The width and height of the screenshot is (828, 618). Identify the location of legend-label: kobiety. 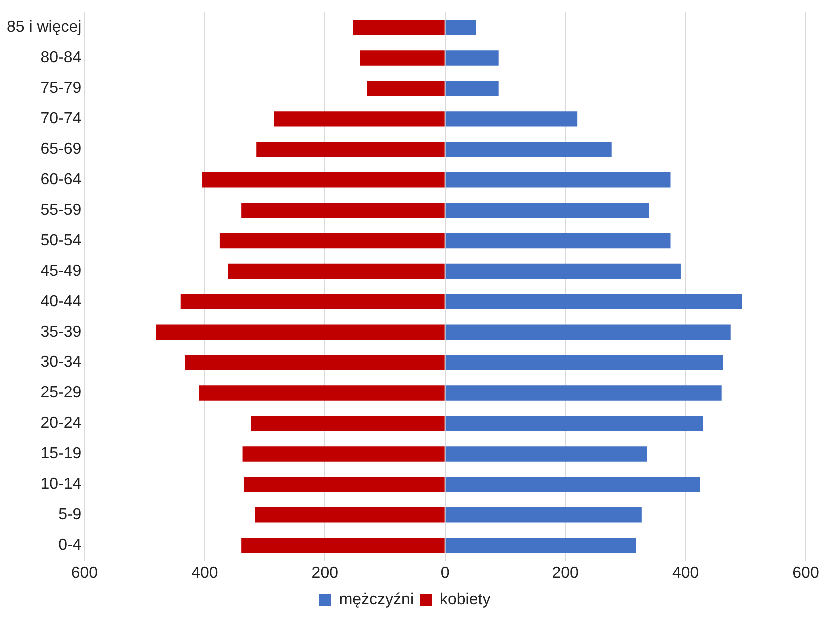
(465, 599).